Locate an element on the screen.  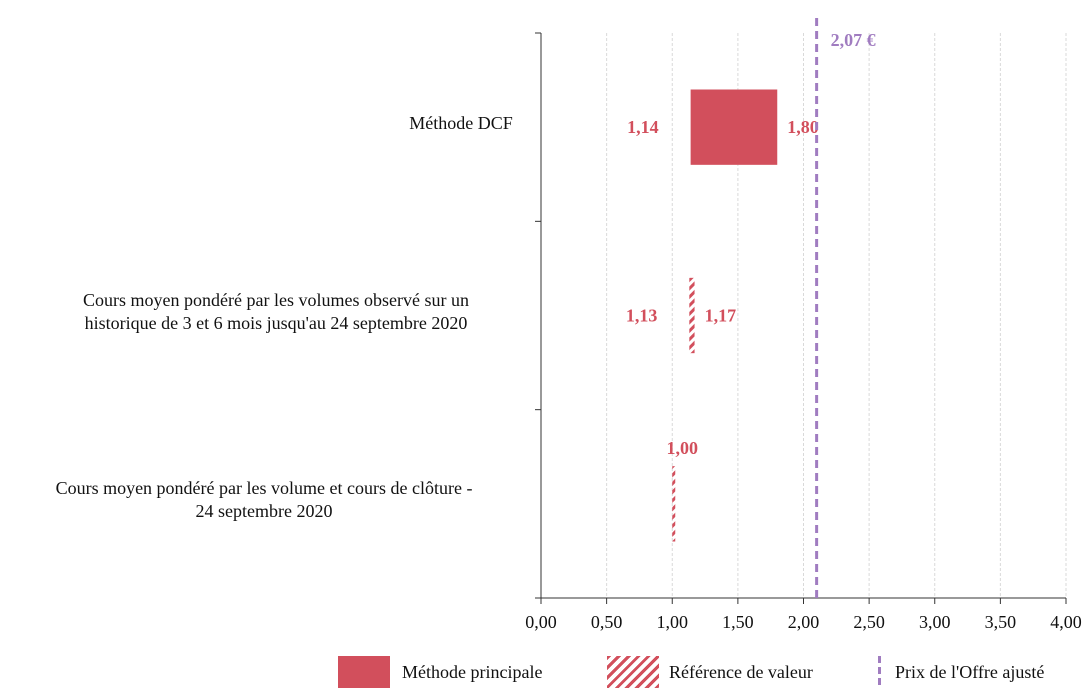
x-tick-label: 2,50 is located at coordinates (869, 622).